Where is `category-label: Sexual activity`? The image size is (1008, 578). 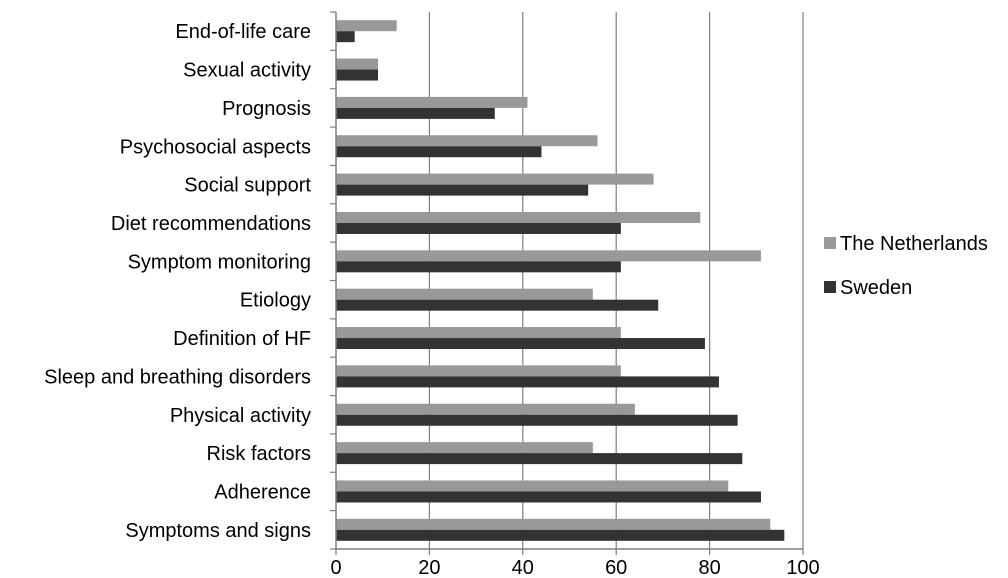 category-label: Sexual activity is located at coordinates (247, 71).